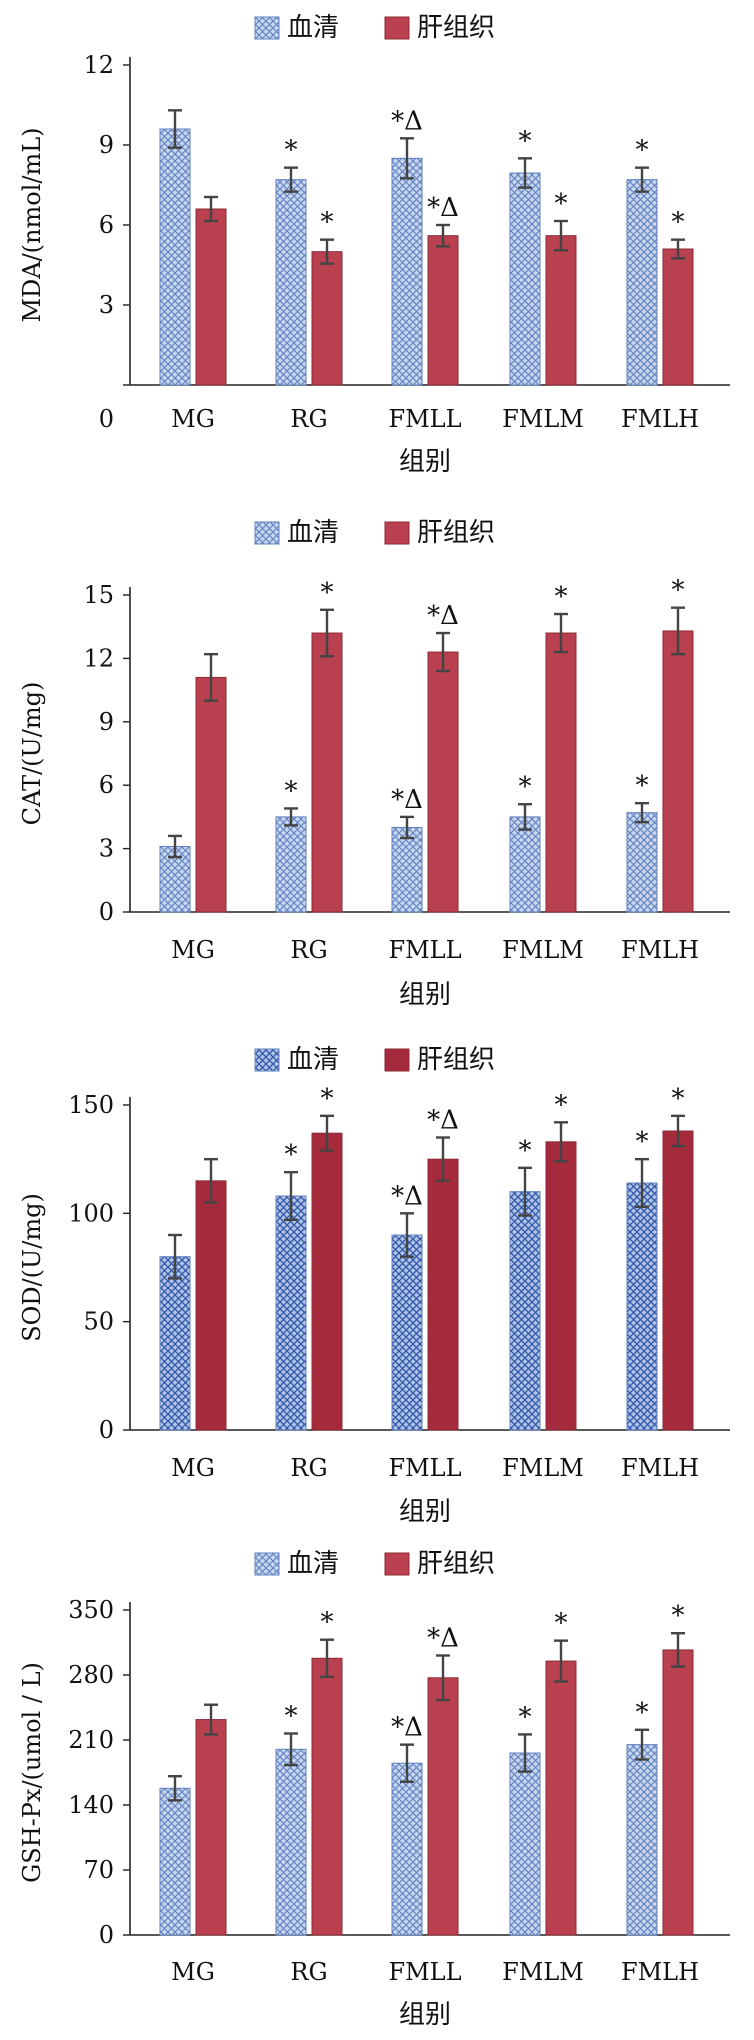  What do you see at coordinates (32, 1267) in the screenshot?
I see `y-axis-label: SOD/(U/mg)` at bounding box center [32, 1267].